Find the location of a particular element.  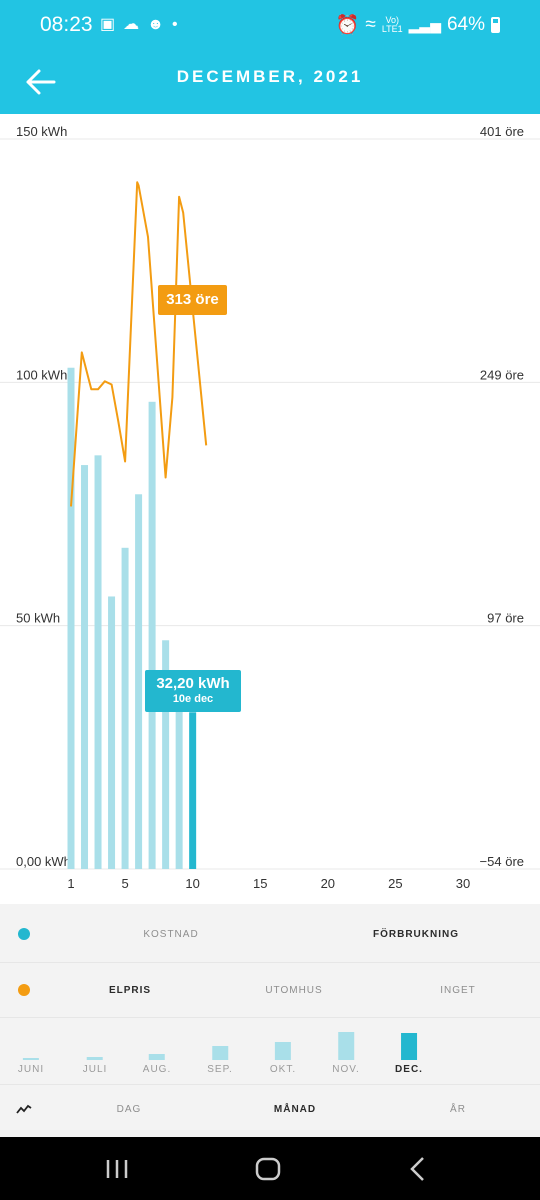

x-tick-label: 15 is located at coordinates (260, 883).